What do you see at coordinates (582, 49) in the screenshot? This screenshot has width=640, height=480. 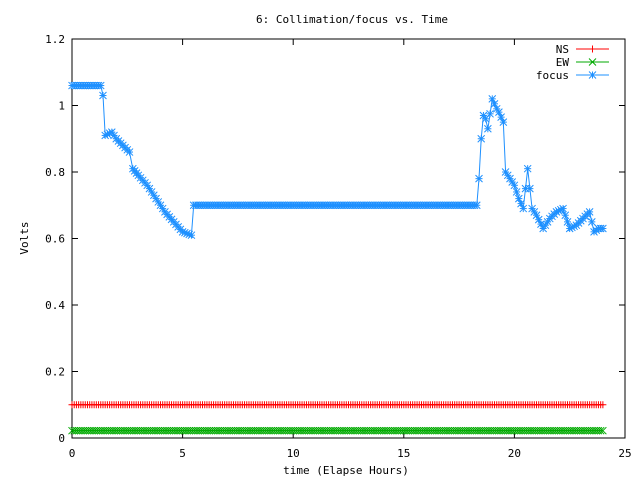 I see `legend-item-ns: NS` at bounding box center [582, 49].